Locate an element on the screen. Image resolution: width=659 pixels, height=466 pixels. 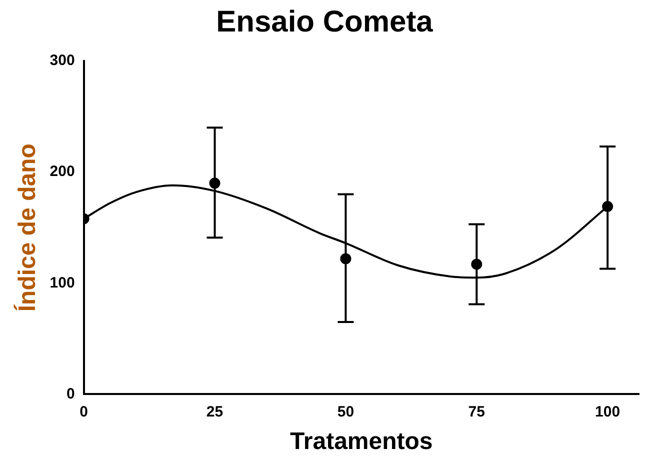
x-tick-label: 50 is located at coordinates (345, 411).